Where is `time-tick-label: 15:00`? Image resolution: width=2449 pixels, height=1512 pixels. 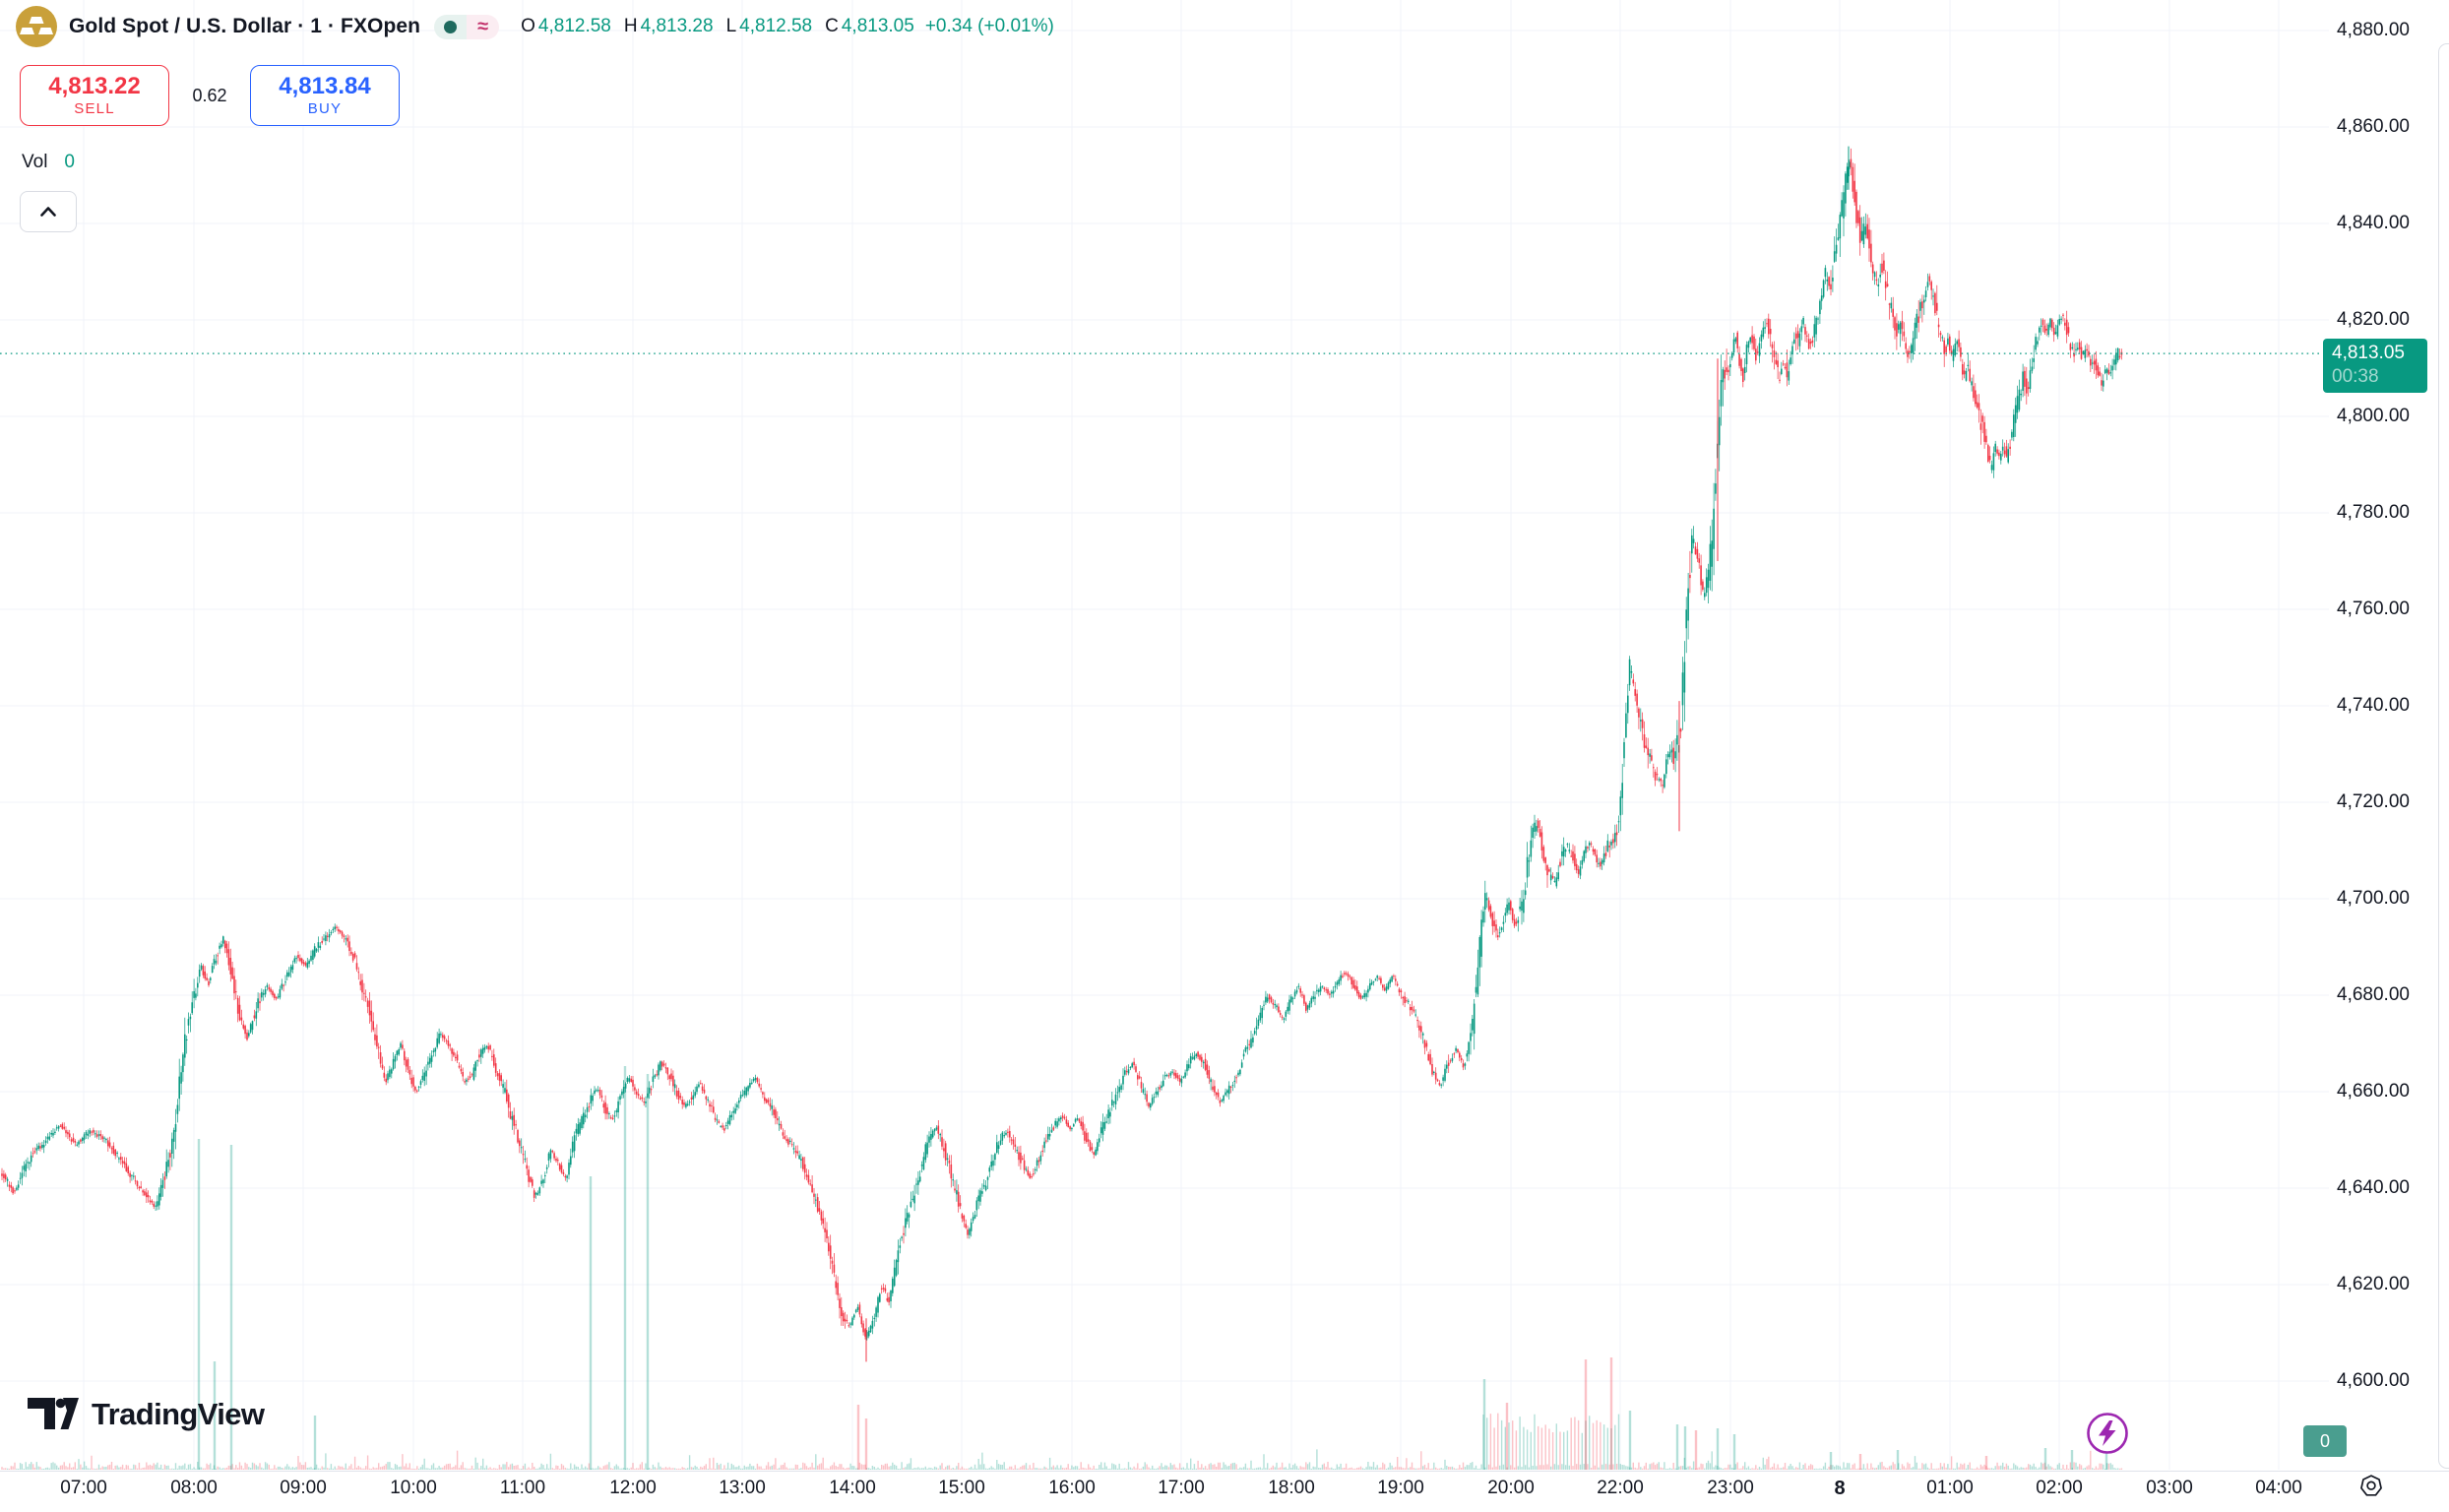 time-tick-label: 15:00 is located at coordinates (961, 1488).